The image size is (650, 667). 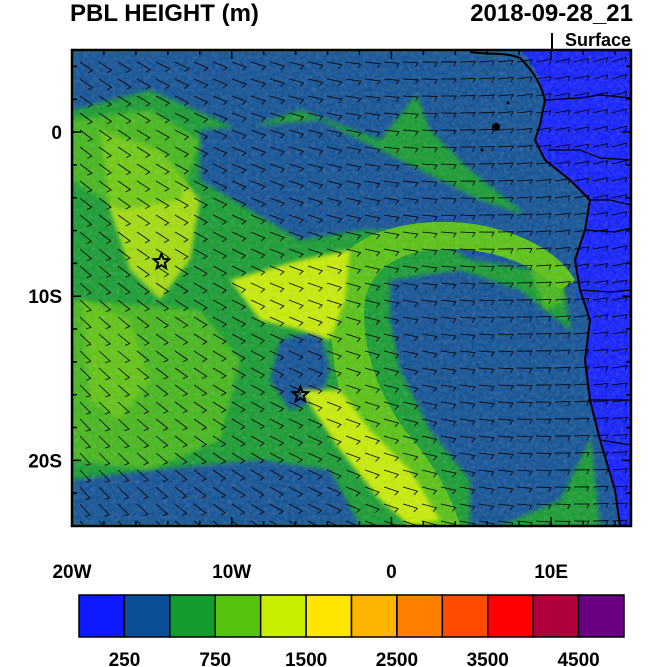 I want to click on y-tick-label: 20S, so click(x=45, y=461).